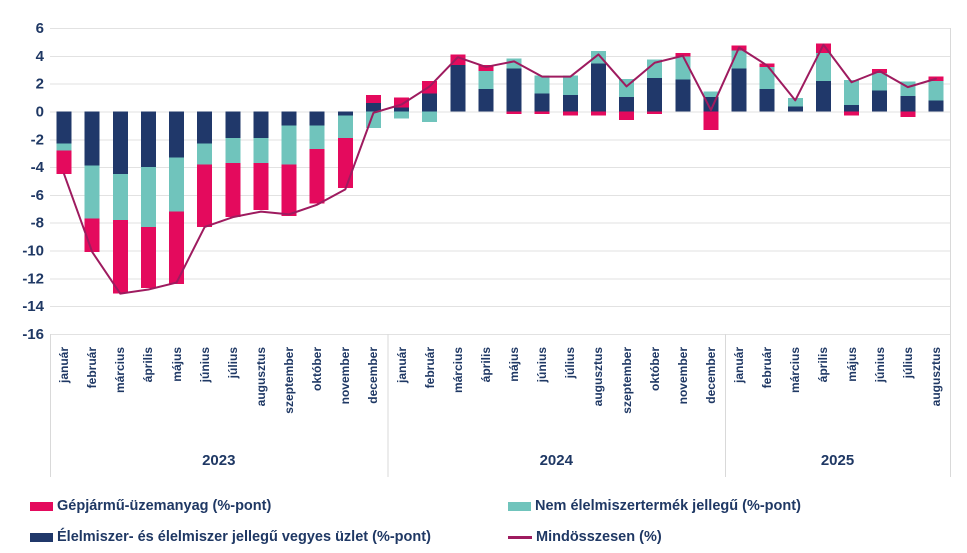 This screenshot has width=967, height=553. Describe the element at coordinates (37, 195) in the screenshot. I see `y-axis-label: -6` at that location.